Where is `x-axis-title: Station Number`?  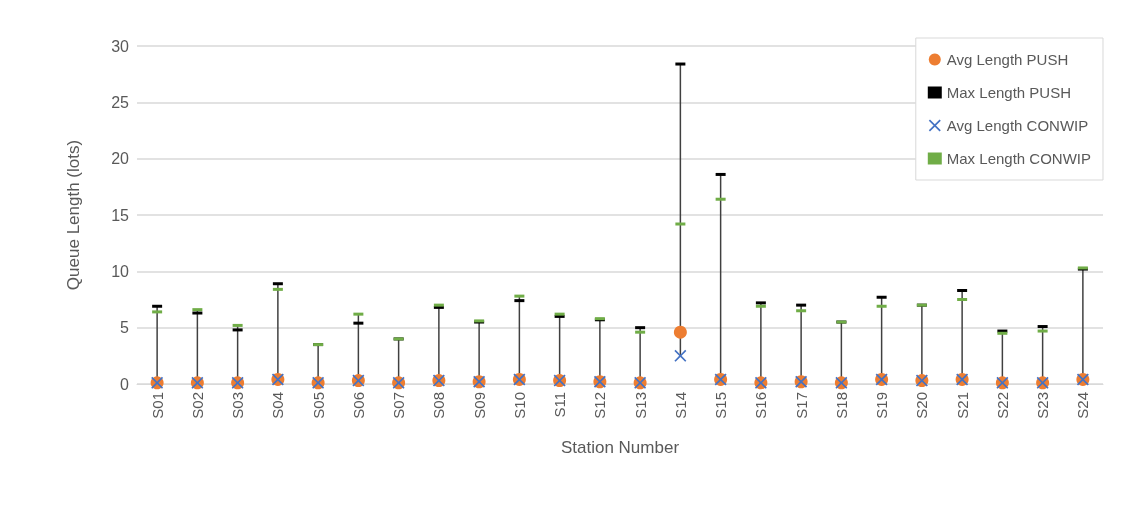
x-axis-title: Station Number is located at coordinates (620, 447).